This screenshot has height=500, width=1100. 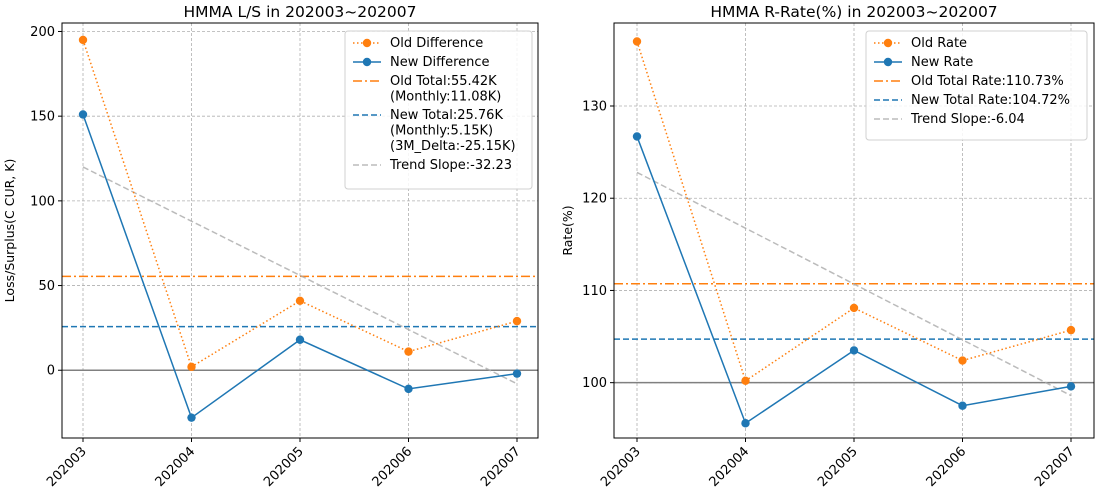 What do you see at coordinates (939, 43) in the screenshot?
I see `legend-label: Old Rate` at bounding box center [939, 43].